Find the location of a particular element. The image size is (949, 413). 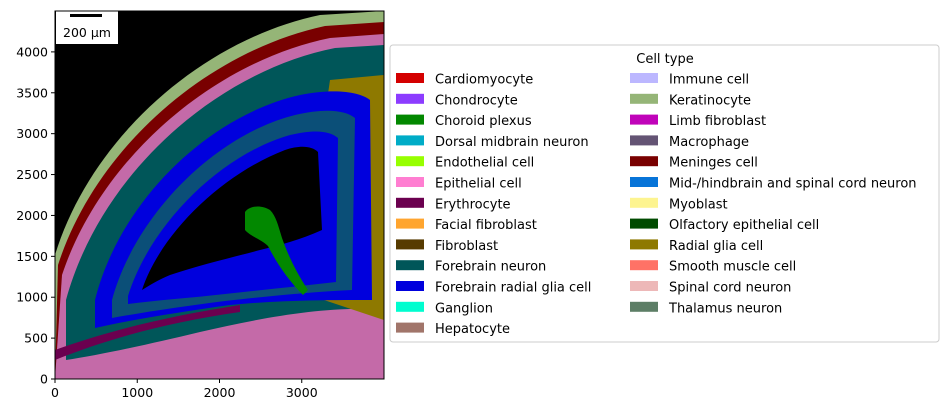

scale-bar: 200 µm is located at coordinates (87, 27).